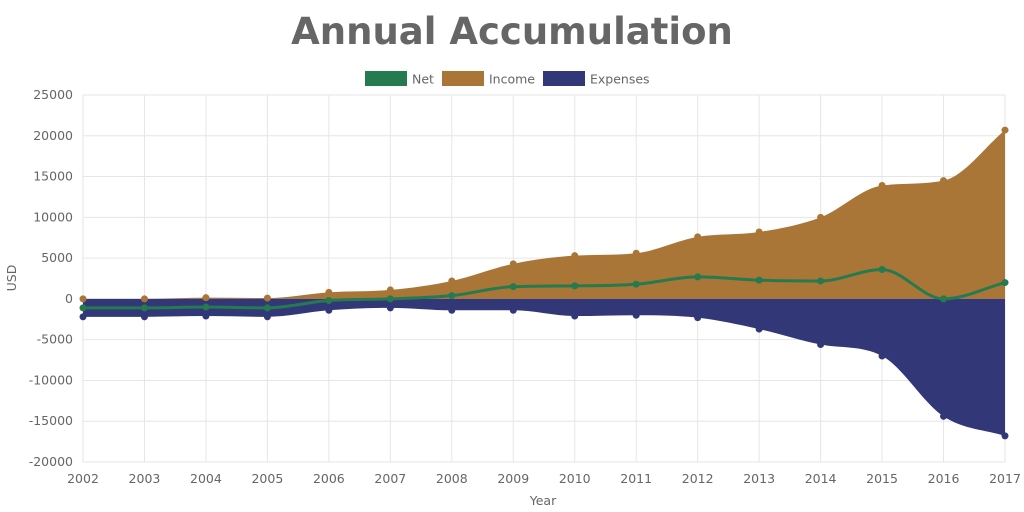 The width and height of the screenshot is (1024, 512). I want to click on y-tick-label: -20000, so click(51, 461).